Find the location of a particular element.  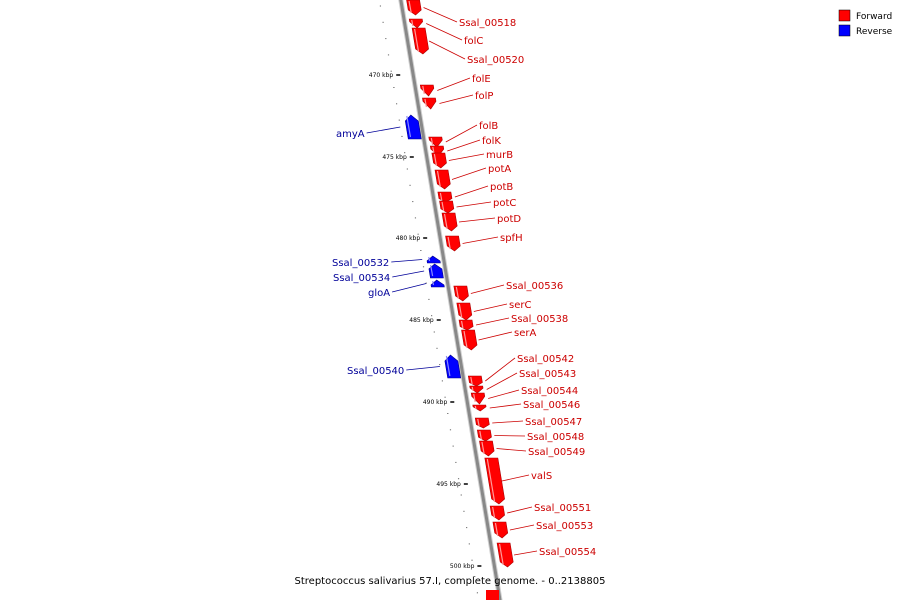

gene-label: folC is located at coordinates (473, 41).